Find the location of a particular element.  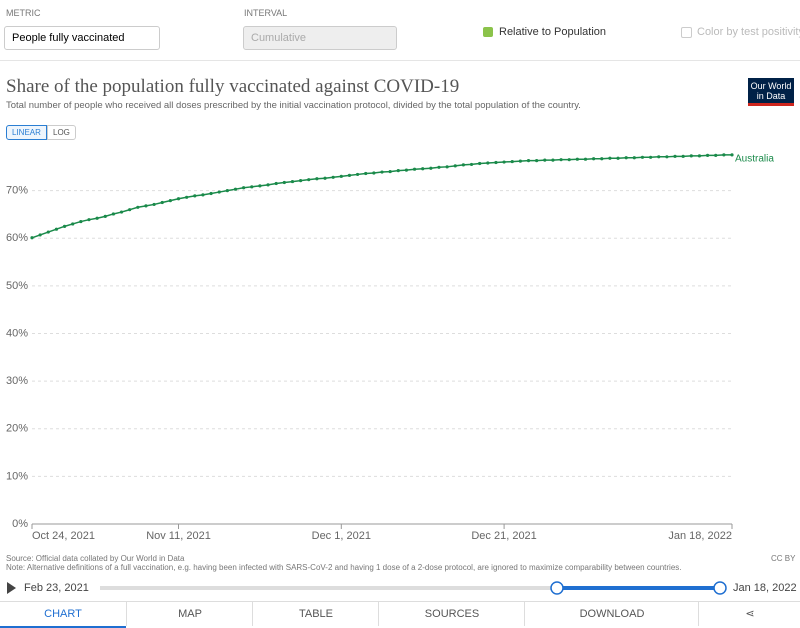

relative-label: Relative to Population is located at coordinates (553, 32).